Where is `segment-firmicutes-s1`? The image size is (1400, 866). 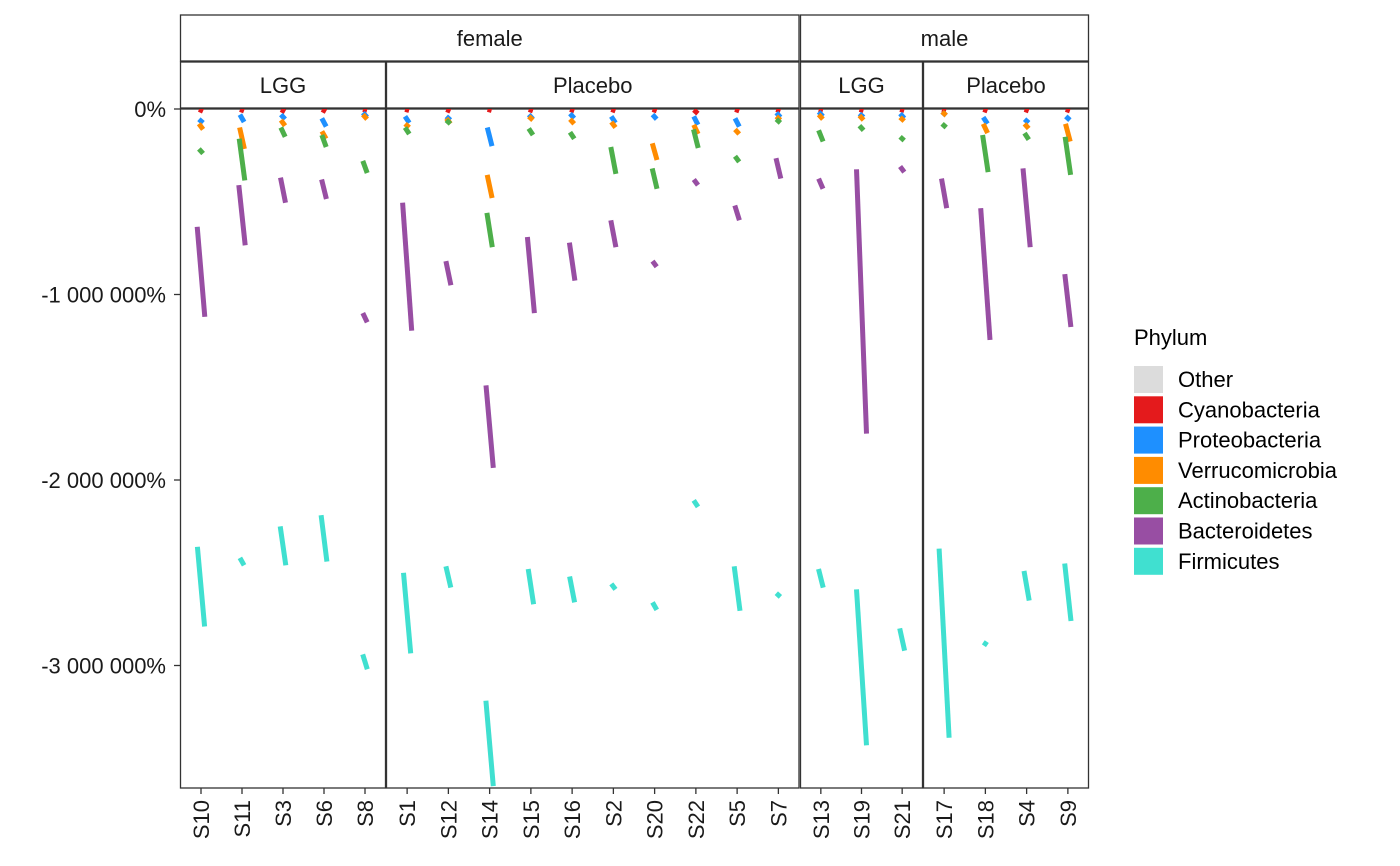 segment-firmicutes-s1 is located at coordinates (407, 613).